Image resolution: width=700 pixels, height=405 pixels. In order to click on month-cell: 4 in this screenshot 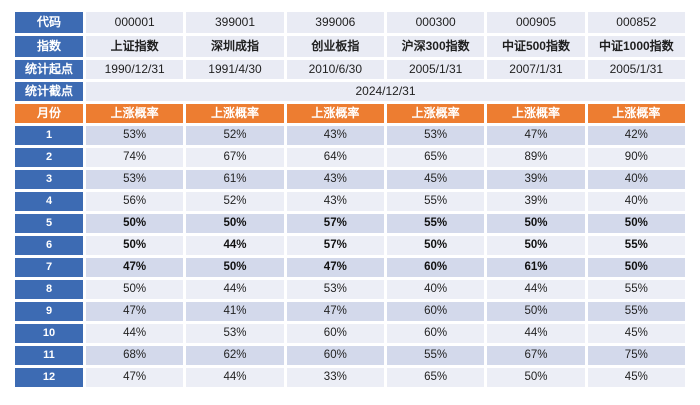, I will do `click(49, 201)`.